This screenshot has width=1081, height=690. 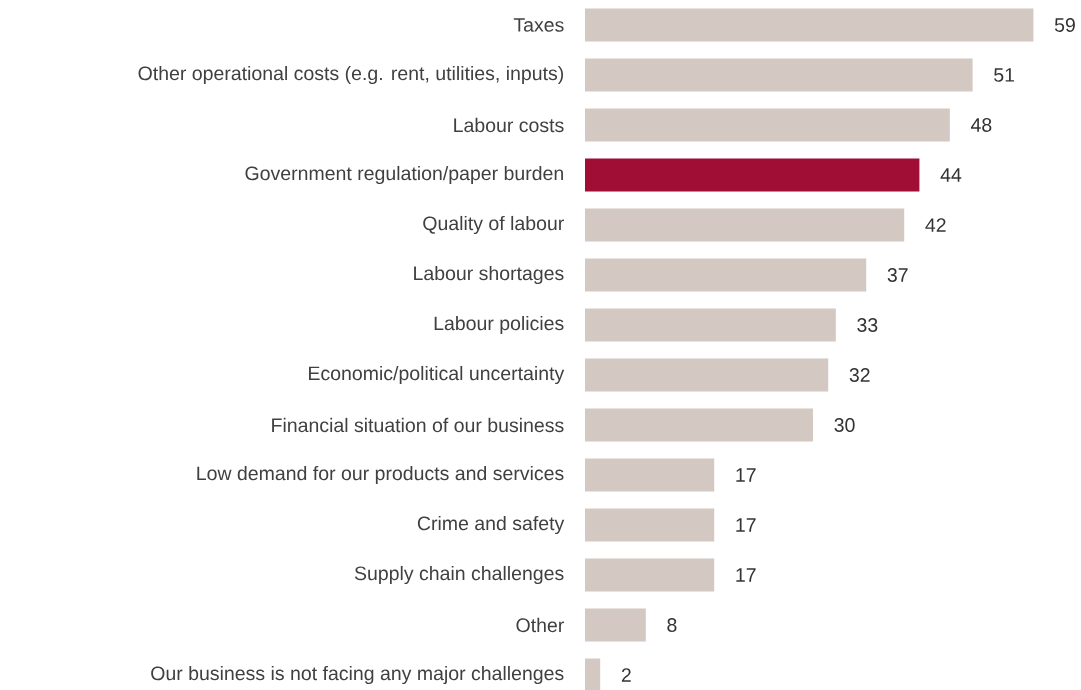 I want to click on data-label: 37, so click(x=897, y=275).